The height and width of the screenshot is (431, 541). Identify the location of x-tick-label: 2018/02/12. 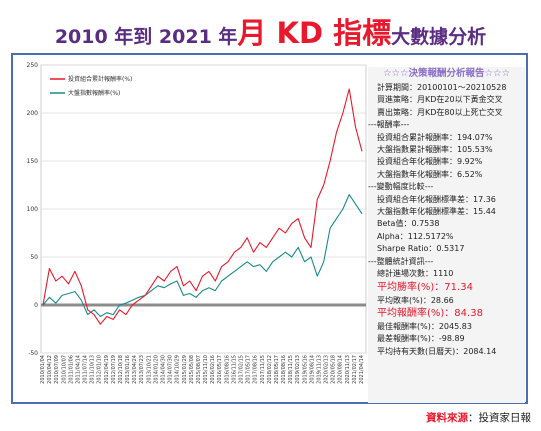
(270, 369).